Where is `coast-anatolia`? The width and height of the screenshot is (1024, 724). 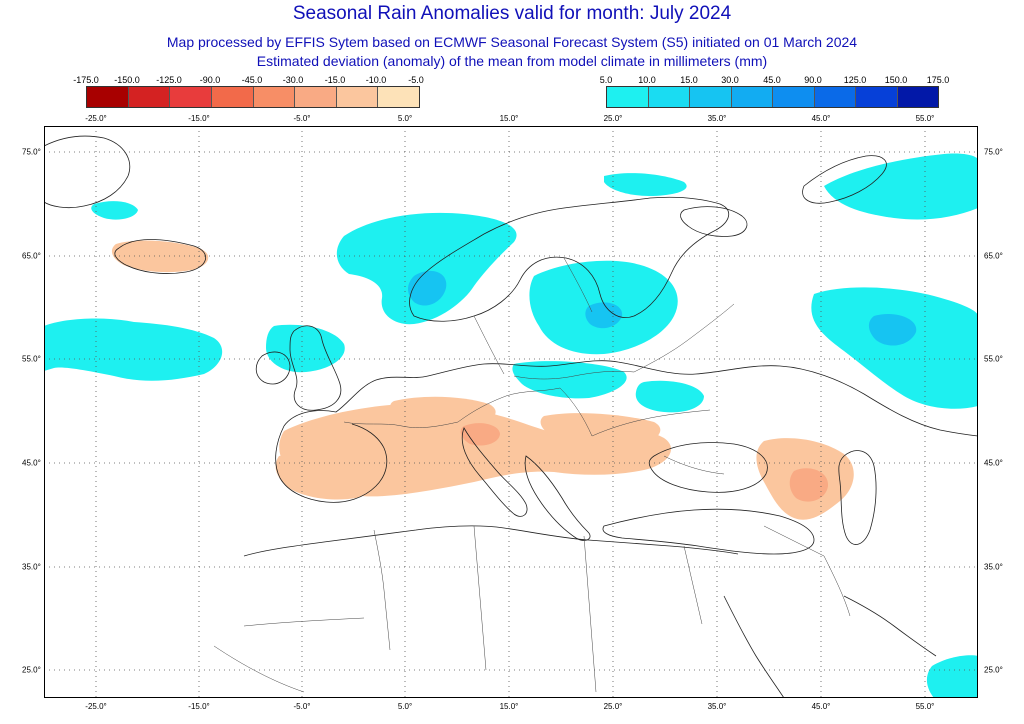 coast-anatolia is located at coordinates (708, 531).